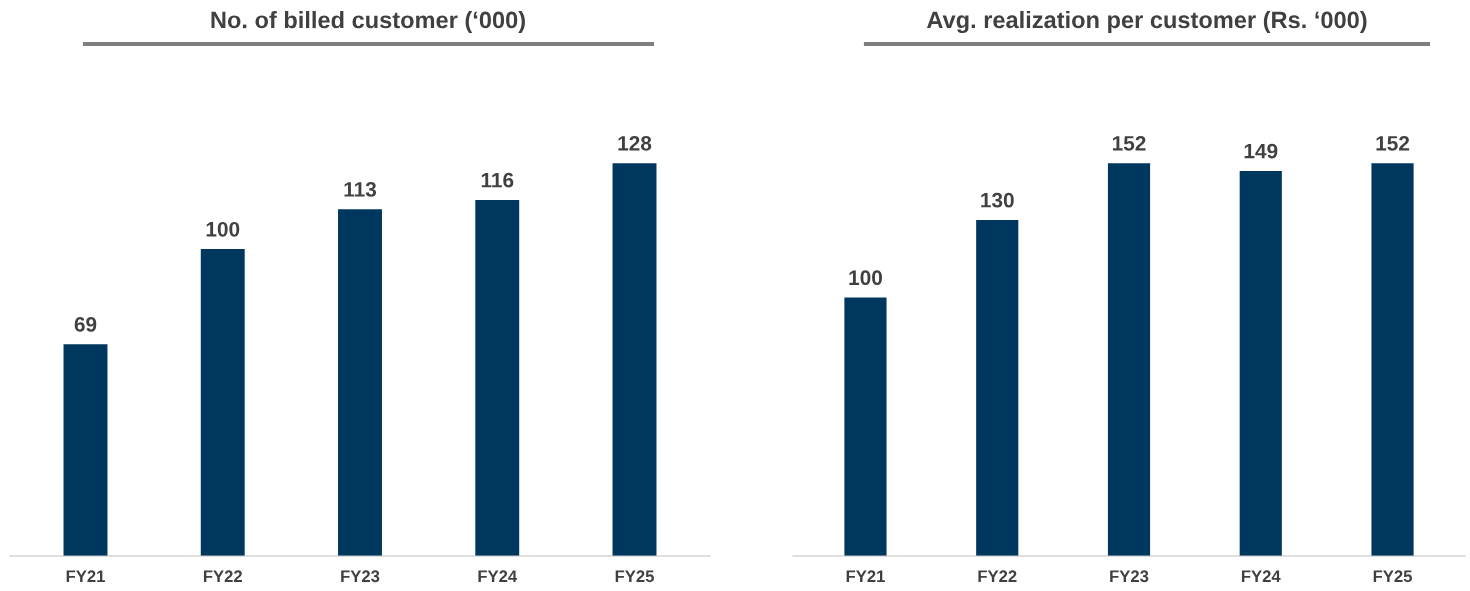  I want to click on data-label: 130, so click(997, 200).